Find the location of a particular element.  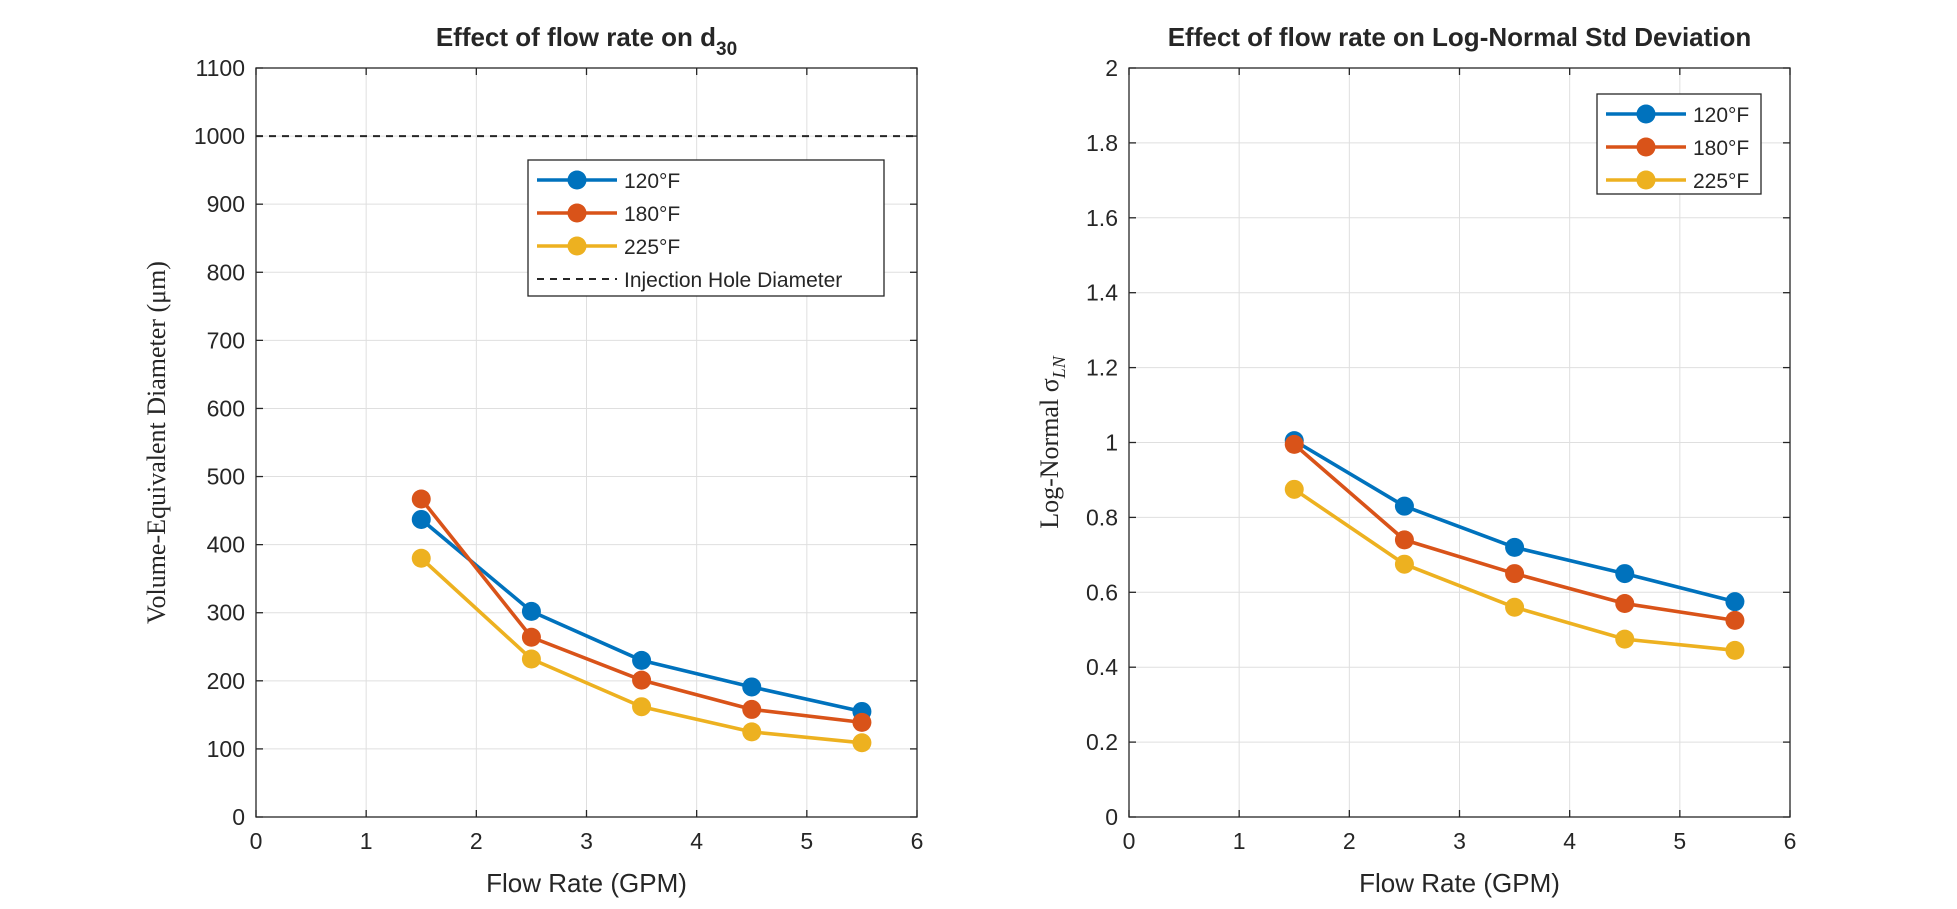

legend: 120°F 180°F 225°F Injection Hole Diameter is located at coordinates (706, 228).